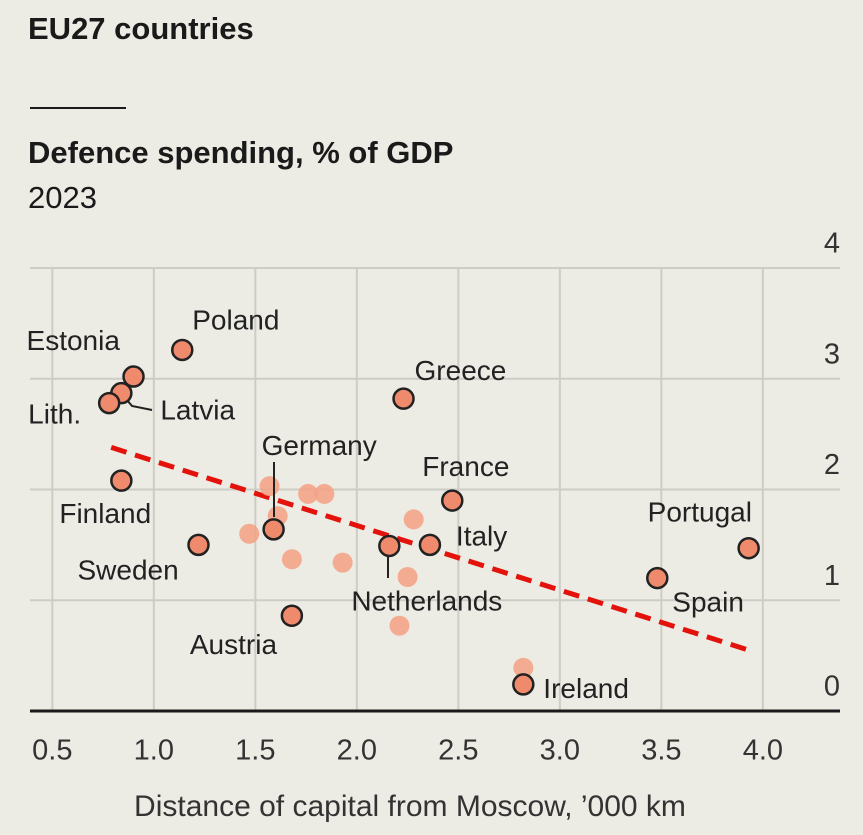  I want to click on point-label: Poland, so click(235, 319).